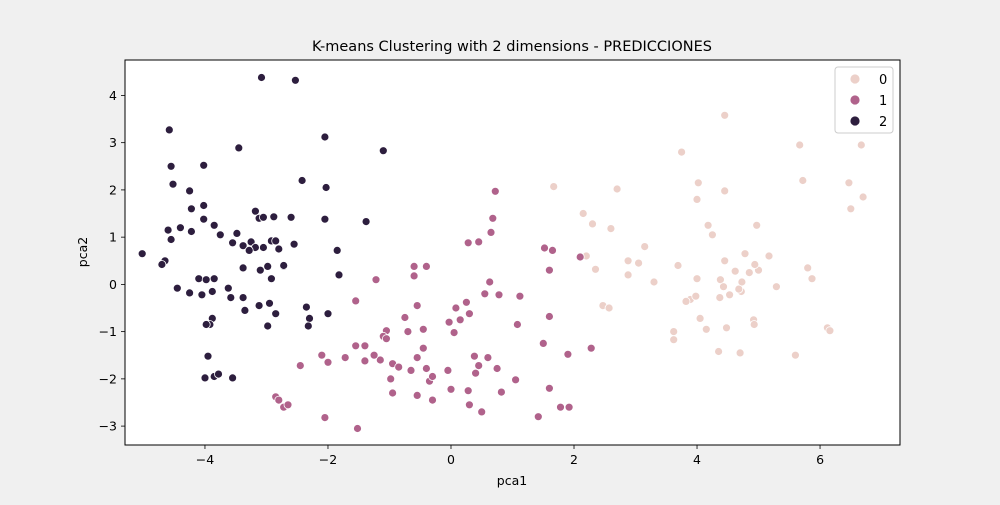 Image resolution: width=1000 pixels, height=505 pixels. I want to click on legend-label-0: 0, so click(883, 80).